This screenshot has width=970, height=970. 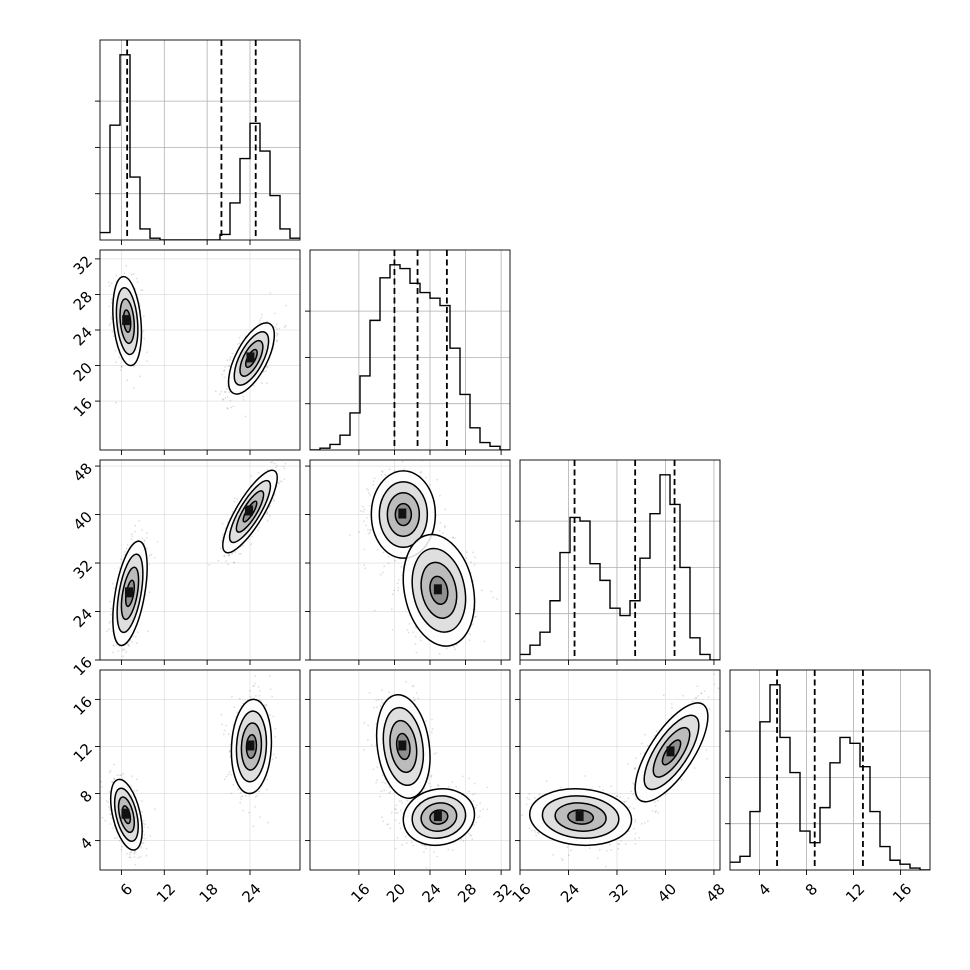 What do you see at coordinates (830, 777) in the screenshot?
I see `histogram-step-line` at bounding box center [830, 777].